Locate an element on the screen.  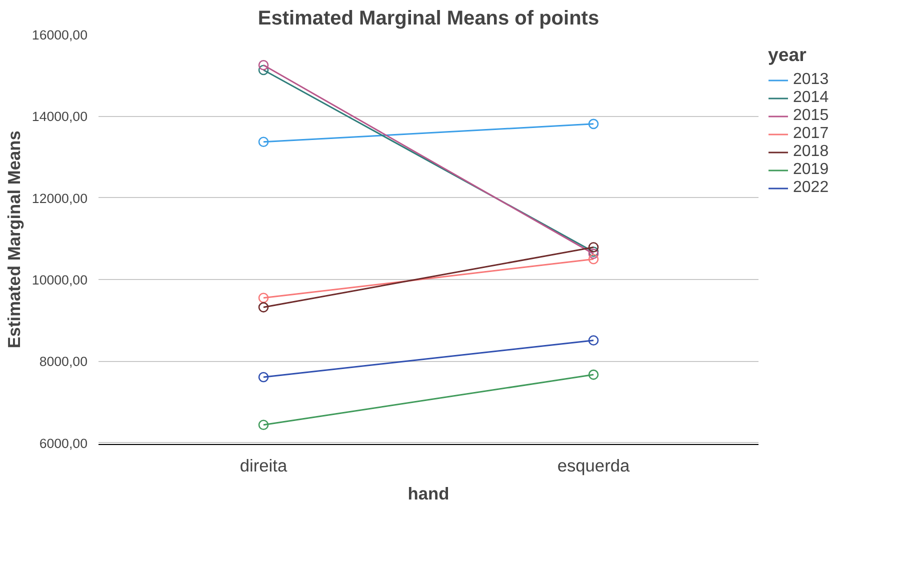
legend-label: 2022 is located at coordinates (811, 188).